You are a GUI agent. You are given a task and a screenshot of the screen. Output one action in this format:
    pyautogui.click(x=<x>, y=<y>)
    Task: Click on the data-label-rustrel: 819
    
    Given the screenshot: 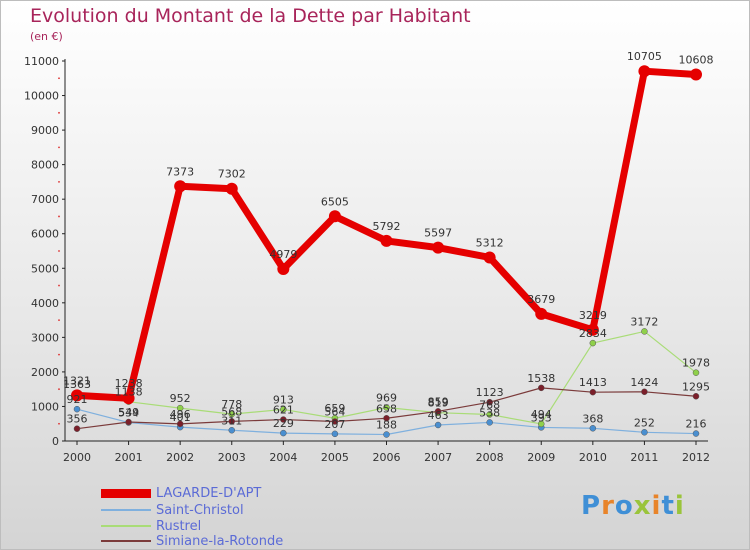 What is the action you would take?
    pyautogui.click(x=438, y=403)
    